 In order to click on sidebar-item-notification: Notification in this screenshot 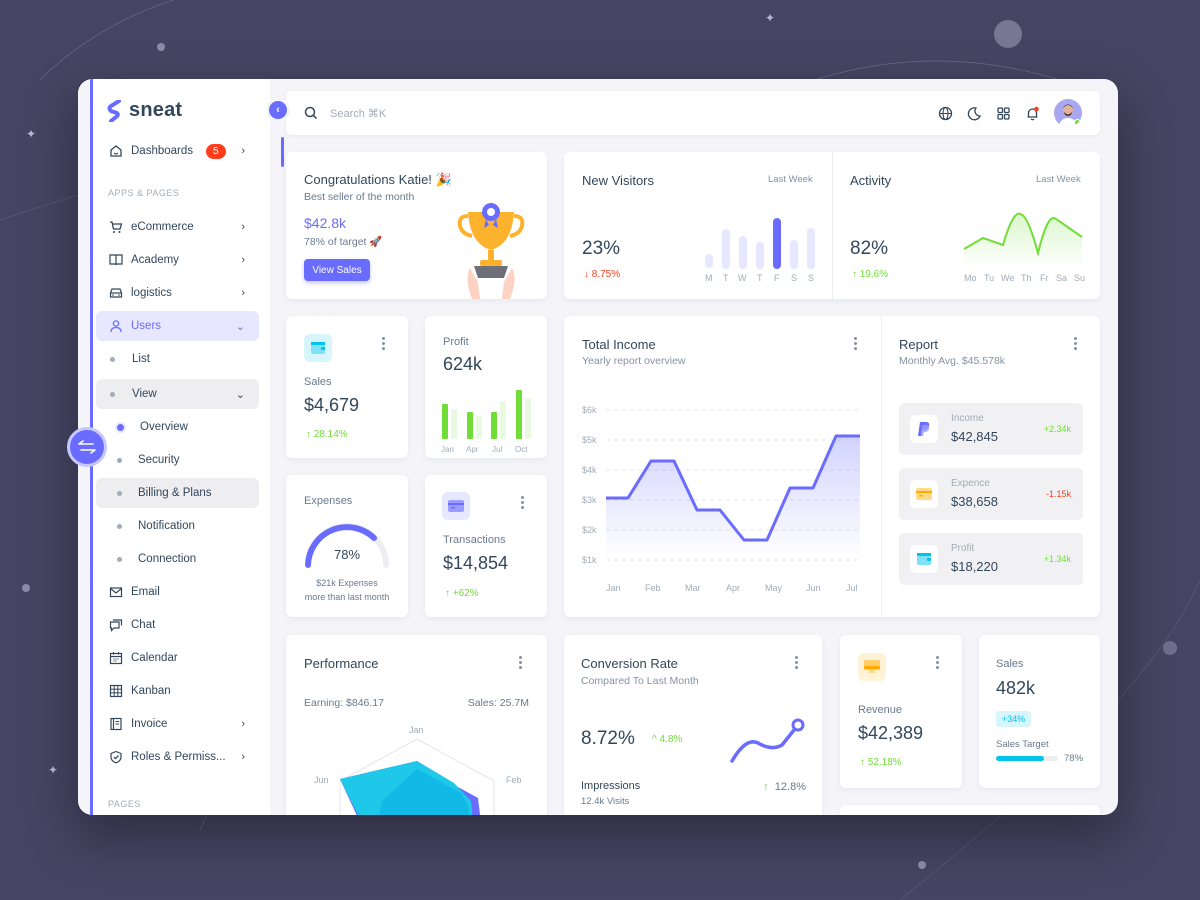, I will do `click(177, 526)`.